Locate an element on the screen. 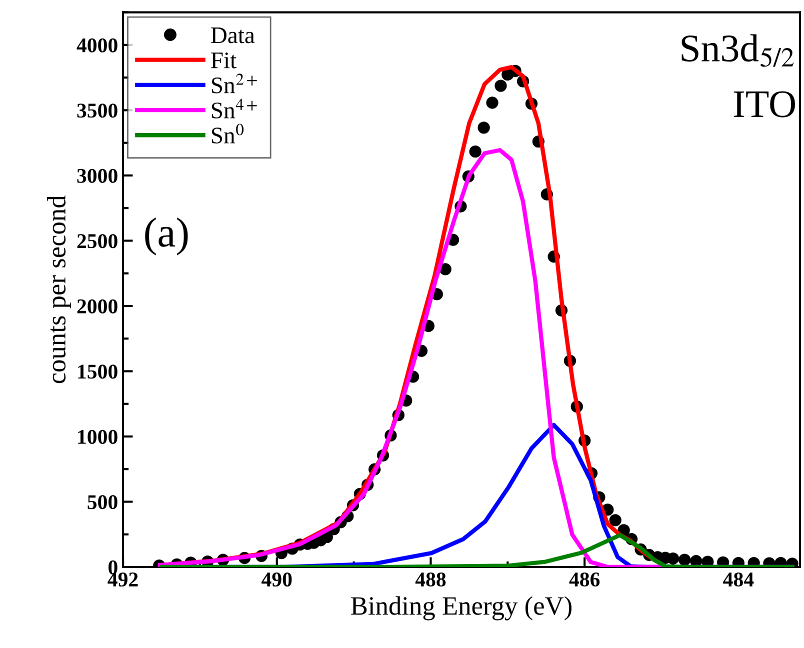 Image resolution: width=804 pixels, height=648 pixels. annotation: Sn3d$_{5/2}$ is located at coordinates (738, 50).